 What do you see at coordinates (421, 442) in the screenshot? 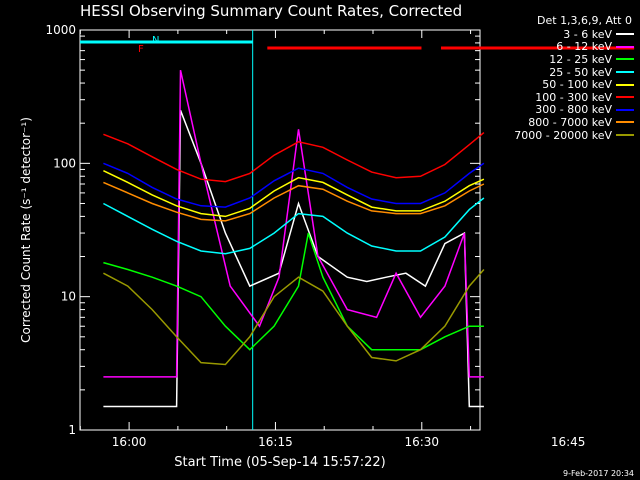
I see `x-tick-label: 16:30` at bounding box center [421, 442].